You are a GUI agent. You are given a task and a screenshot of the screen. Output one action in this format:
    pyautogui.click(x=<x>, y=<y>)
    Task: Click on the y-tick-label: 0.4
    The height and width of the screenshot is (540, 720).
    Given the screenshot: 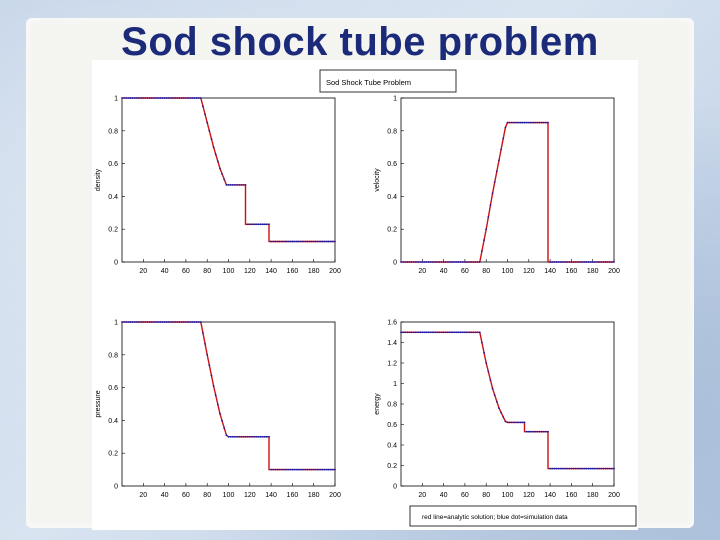 What is the action you would take?
    pyautogui.click(x=113, y=421)
    